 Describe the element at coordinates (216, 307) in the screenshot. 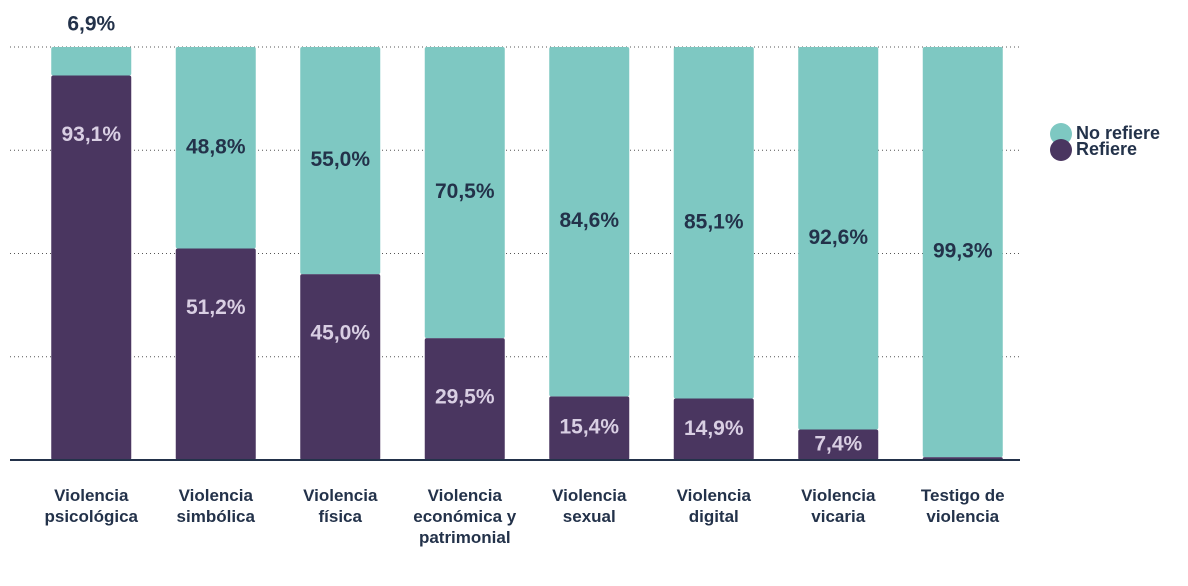

I see `value-label: 51,2%` at that location.